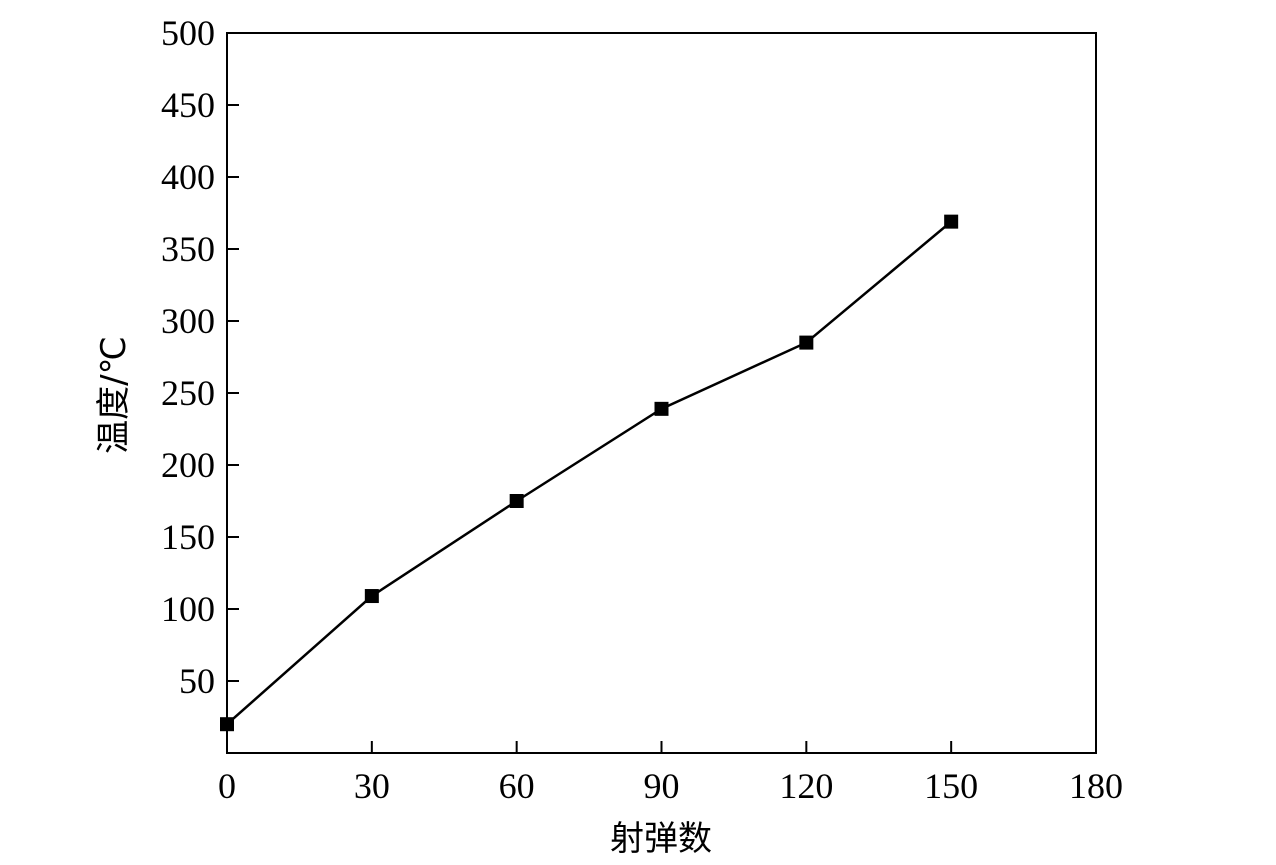 Image resolution: width=1276 pixels, height=865 pixels. I want to click on x-tick-label: 0, so click(227, 786).